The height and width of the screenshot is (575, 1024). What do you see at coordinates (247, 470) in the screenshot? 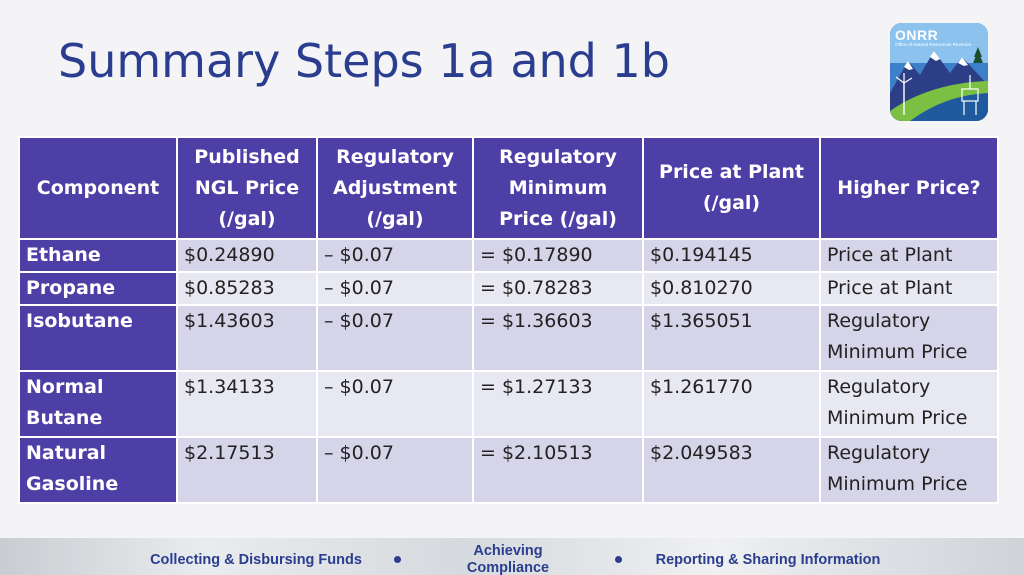
I see `cell-published: $2.17513` at bounding box center [247, 470].